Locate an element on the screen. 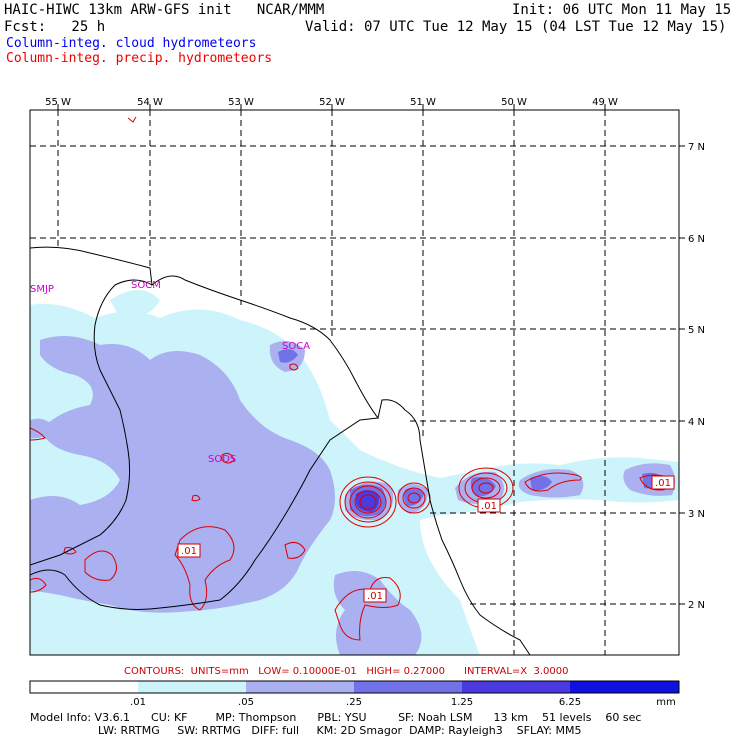 The height and width of the screenshot is (740, 740). legend-cloud: Column-integ. cloud hydrometeors is located at coordinates (131, 43).